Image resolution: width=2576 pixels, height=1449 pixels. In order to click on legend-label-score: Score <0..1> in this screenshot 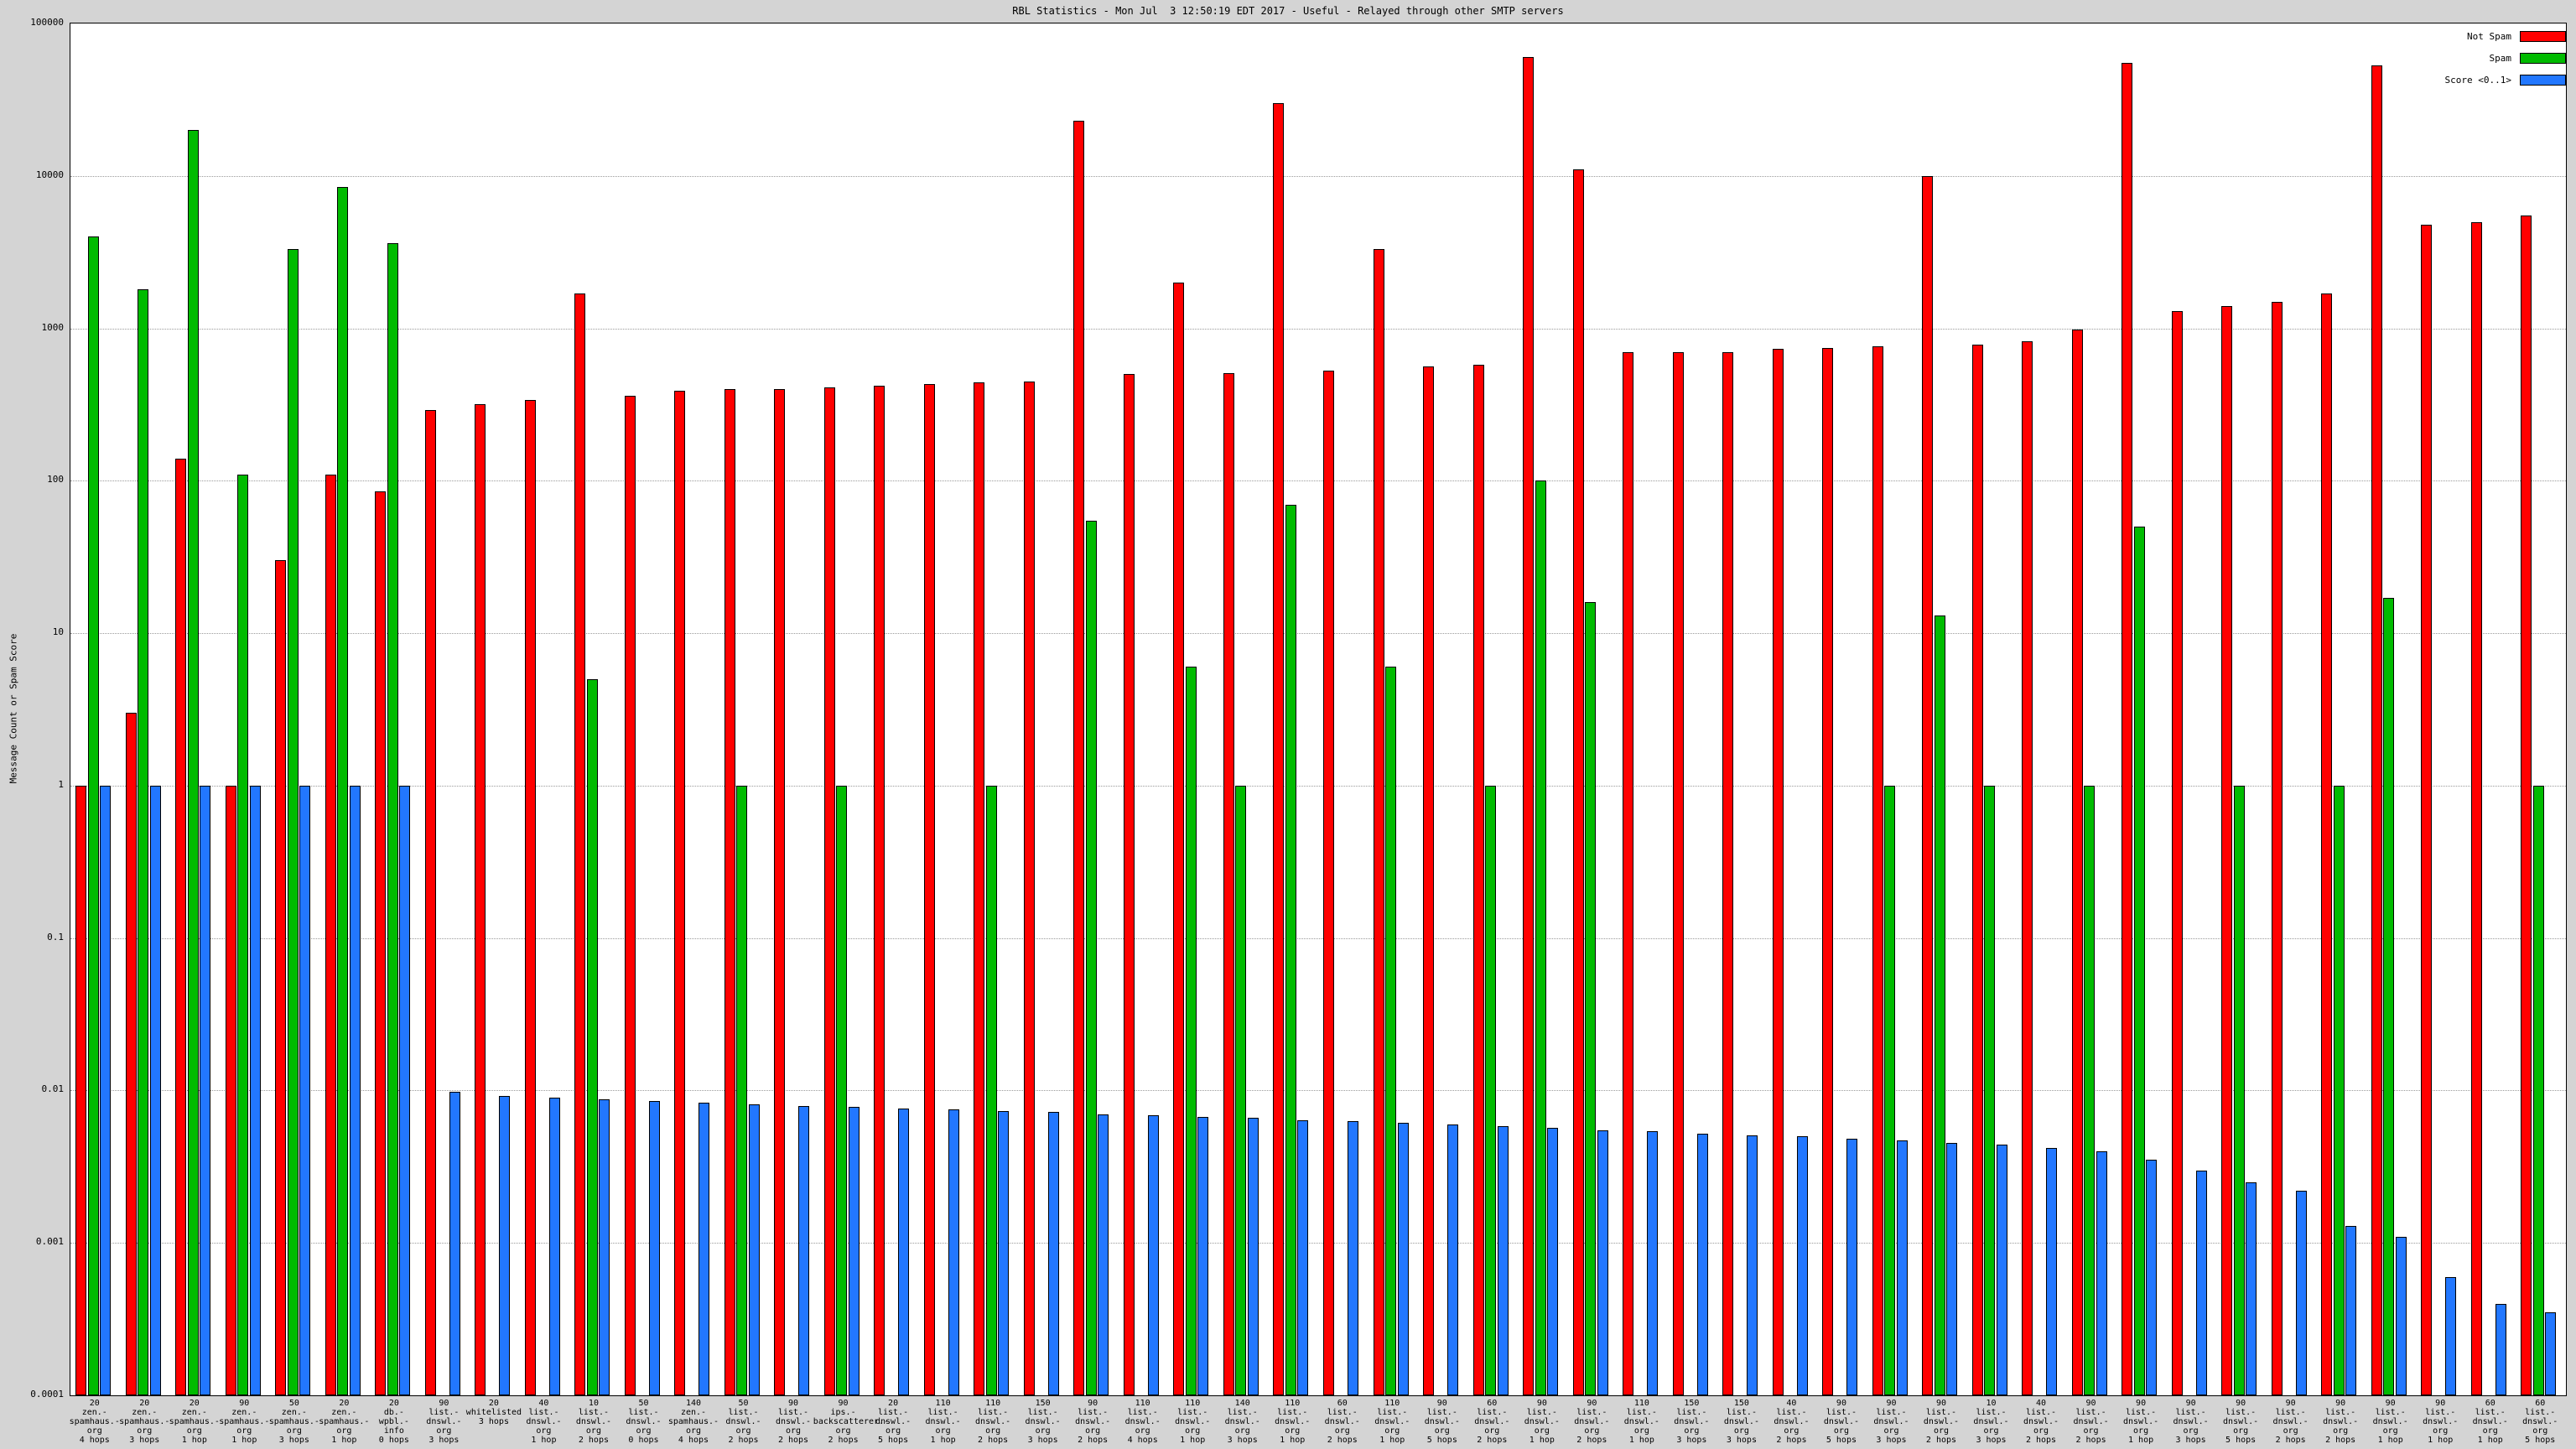, I will do `click(2477, 80)`.